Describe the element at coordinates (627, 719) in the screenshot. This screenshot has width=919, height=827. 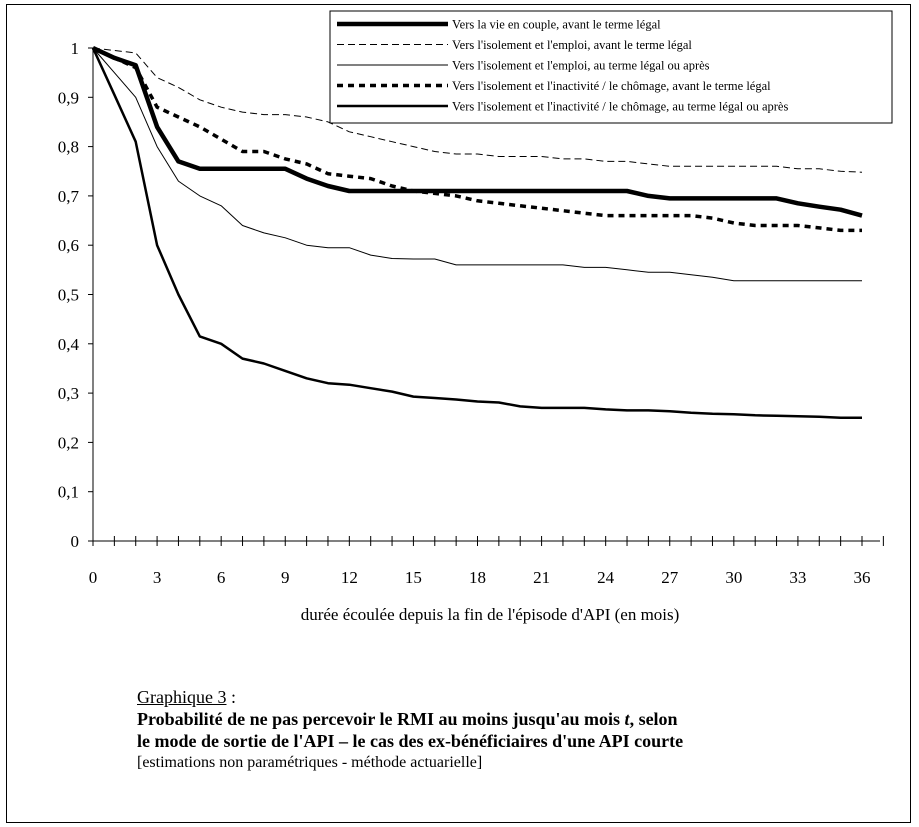
I see `title-variable-t: t` at that location.